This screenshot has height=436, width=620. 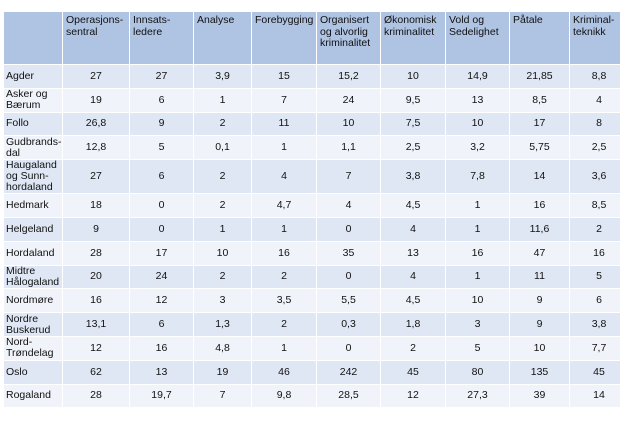 I want to click on table-row: Follo 26,8 9 2 11 10 7,5 10 17 8, so click(x=311, y=124).